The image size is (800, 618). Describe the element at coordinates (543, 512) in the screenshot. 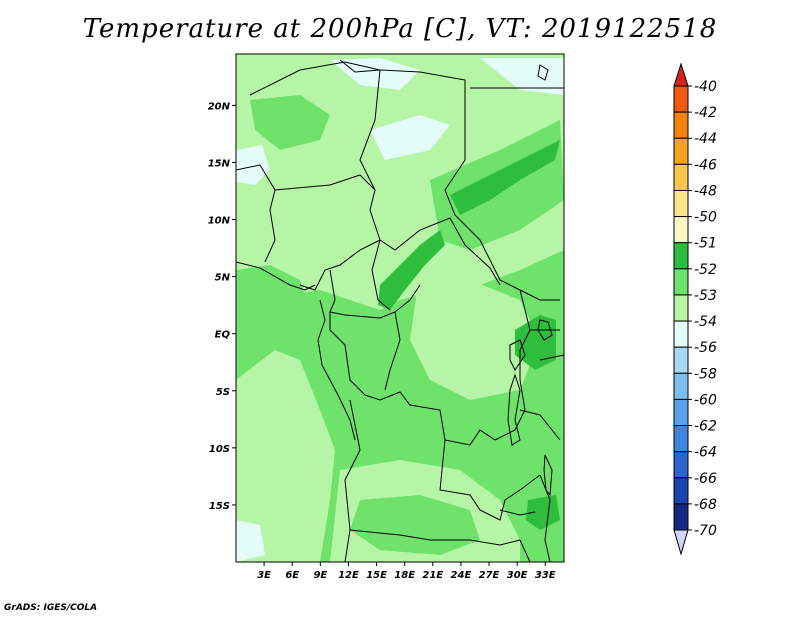

I see `field-region-dark-se` at that location.